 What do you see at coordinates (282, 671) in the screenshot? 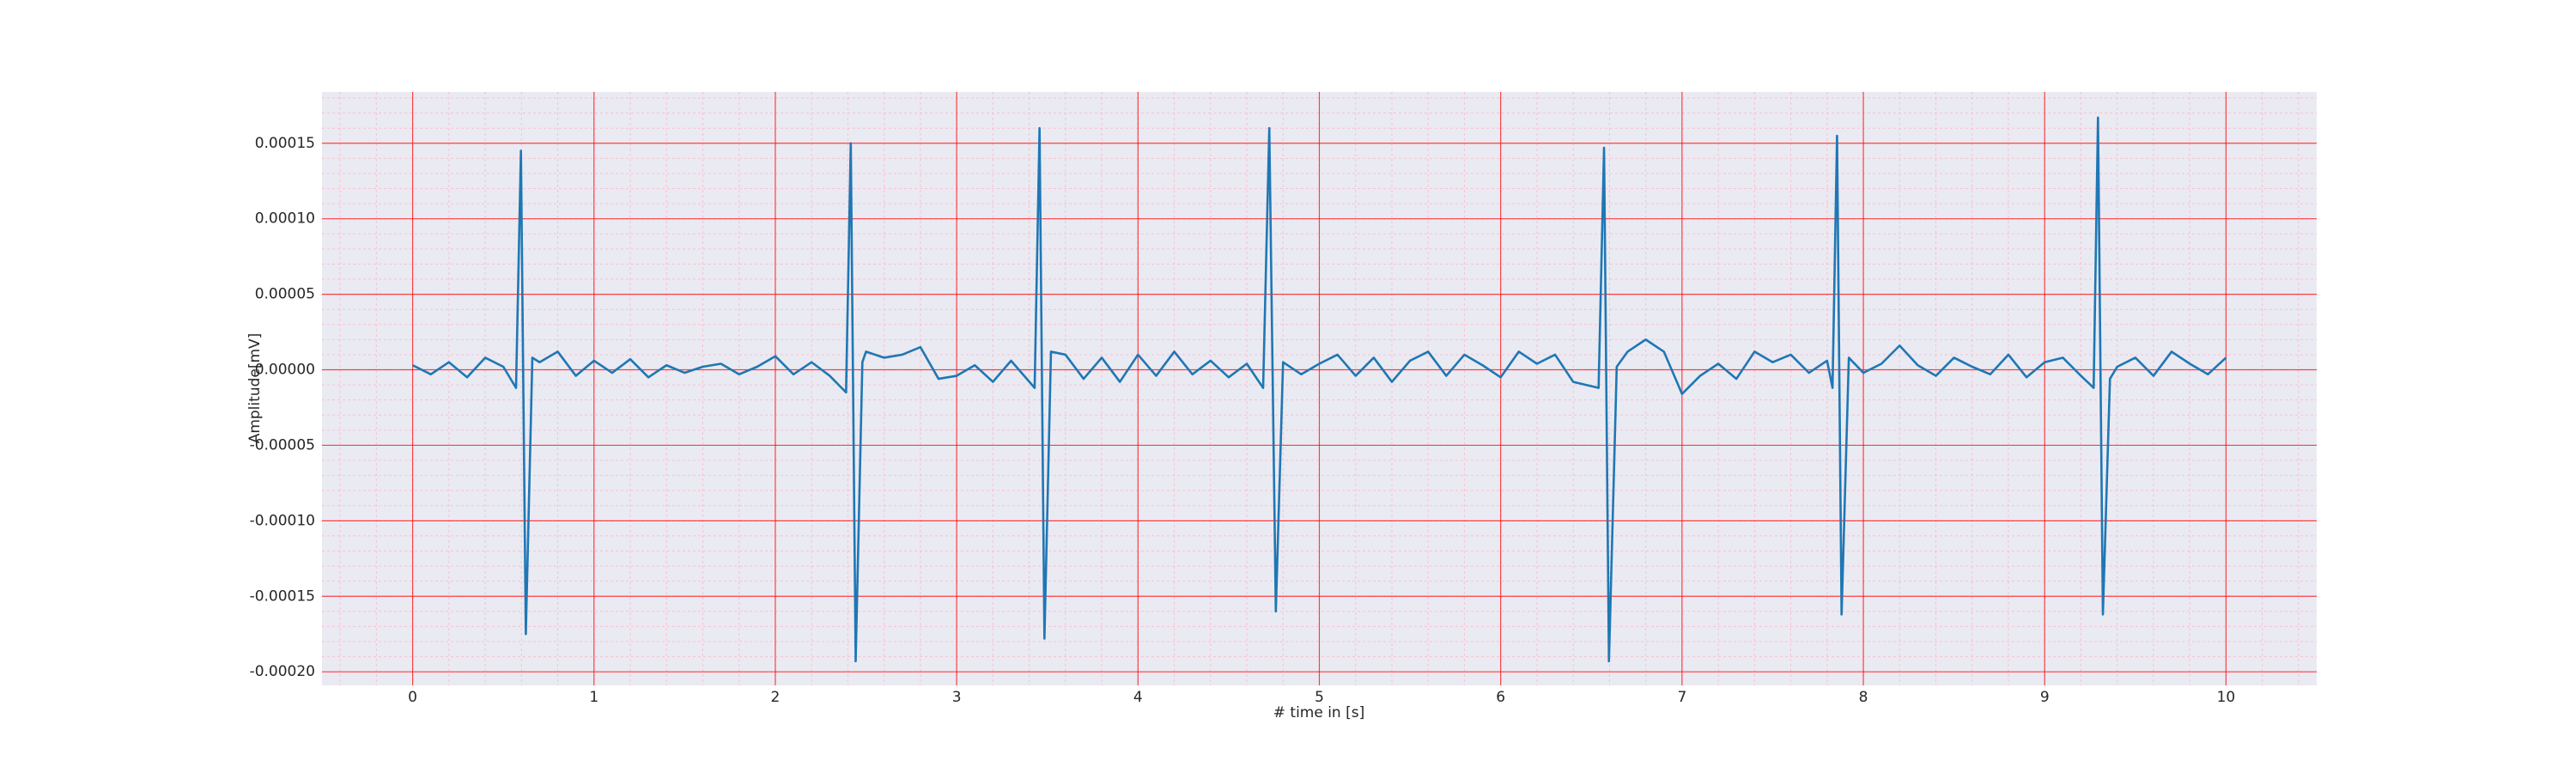
I see `y-tick-label: -0.00020` at bounding box center [282, 671].